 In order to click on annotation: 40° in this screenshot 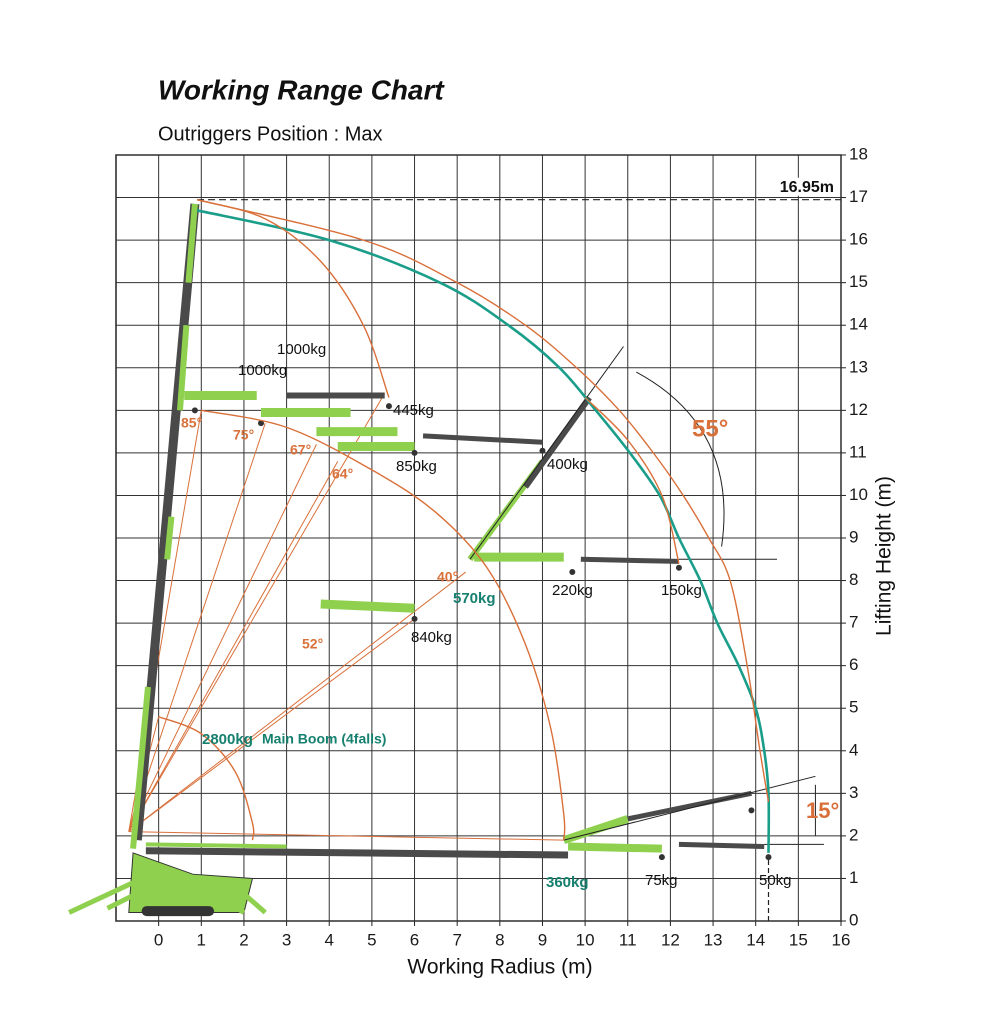, I will do `click(447, 577)`.